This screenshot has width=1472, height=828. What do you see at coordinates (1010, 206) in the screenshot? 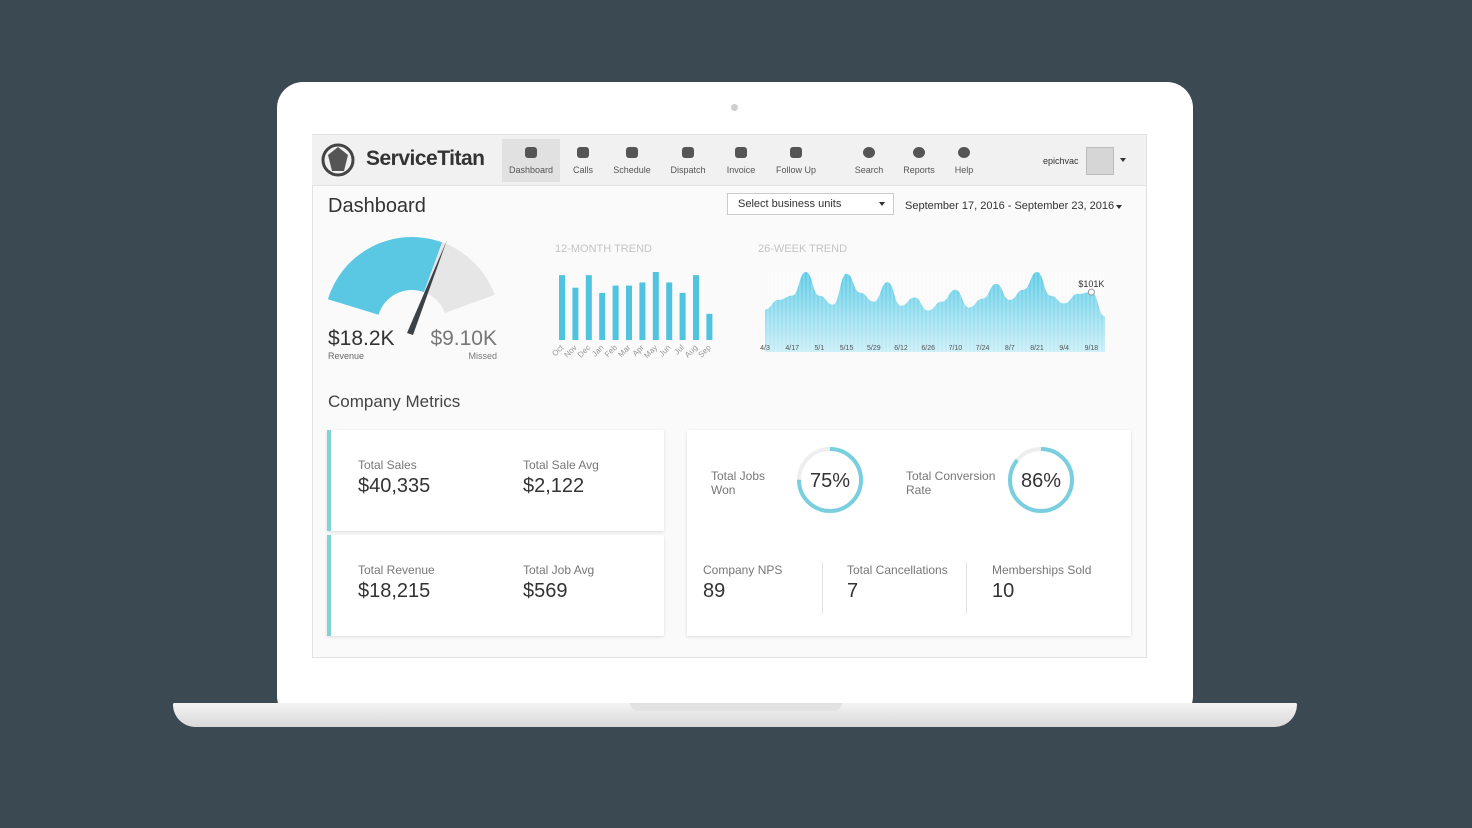
I see `date-range: September 17, 2016 - September 23, 2016` at bounding box center [1010, 206].